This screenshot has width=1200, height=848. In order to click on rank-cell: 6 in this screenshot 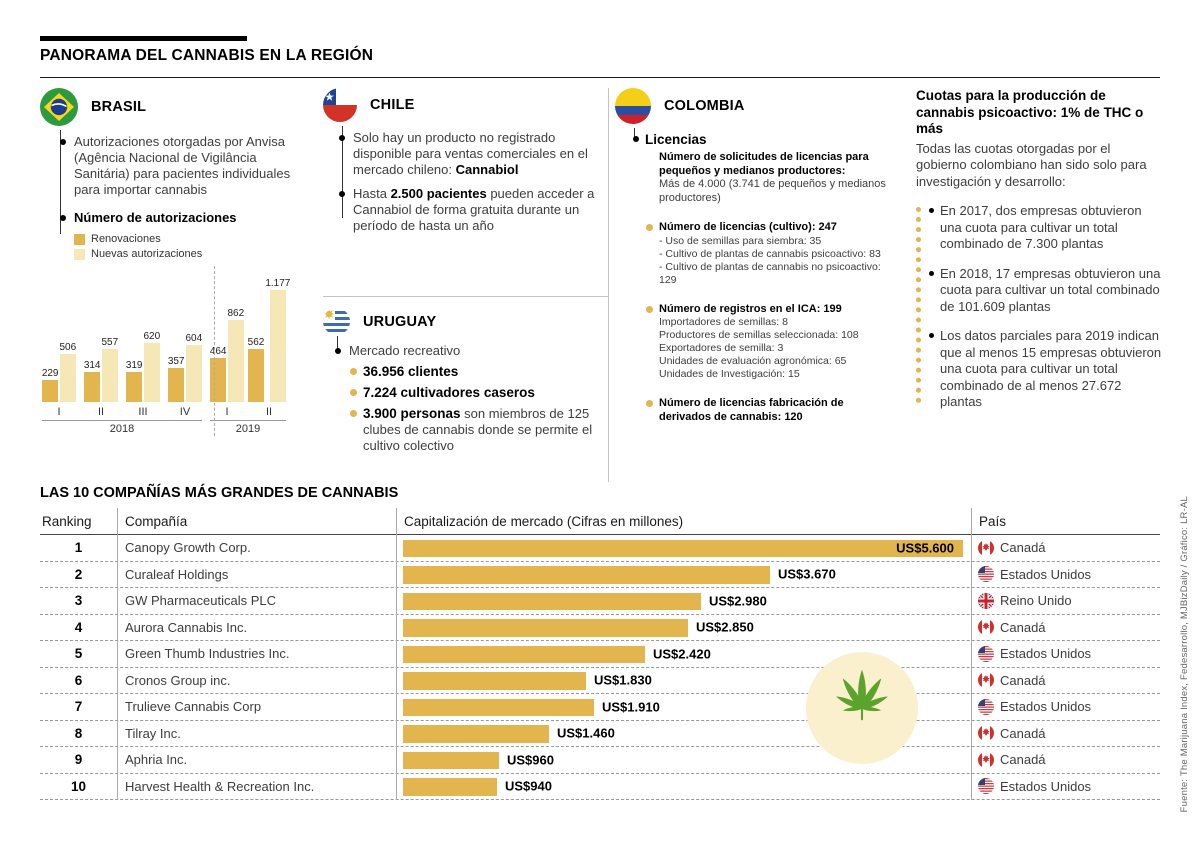, I will do `click(78, 680)`.